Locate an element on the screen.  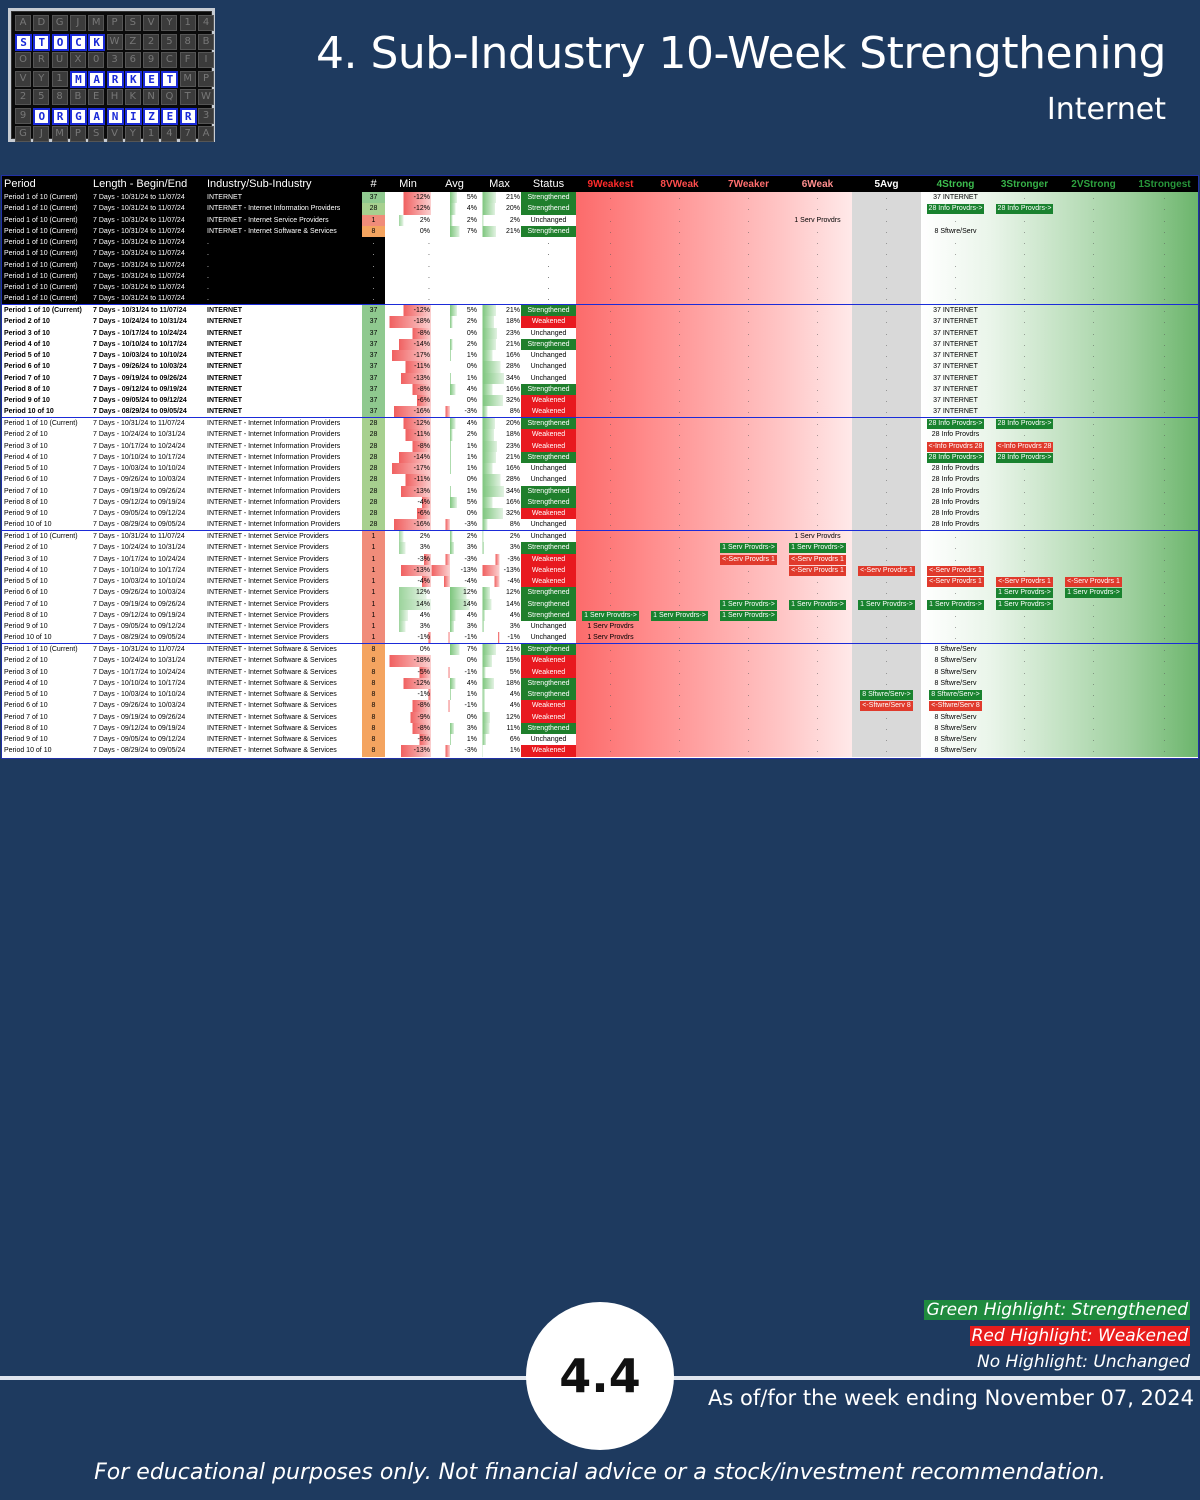
min-cell: 0% is located at coordinates (408, 231).